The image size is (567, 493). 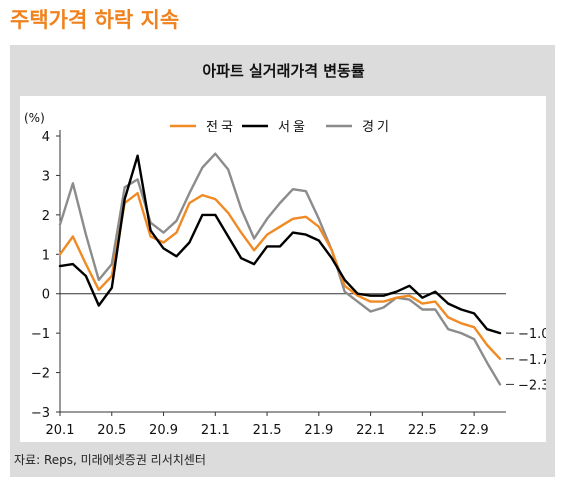 What do you see at coordinates (215, 430) in the screenshot?
I see `x-tick-label: 21.1` at bounding box center [215, 430].